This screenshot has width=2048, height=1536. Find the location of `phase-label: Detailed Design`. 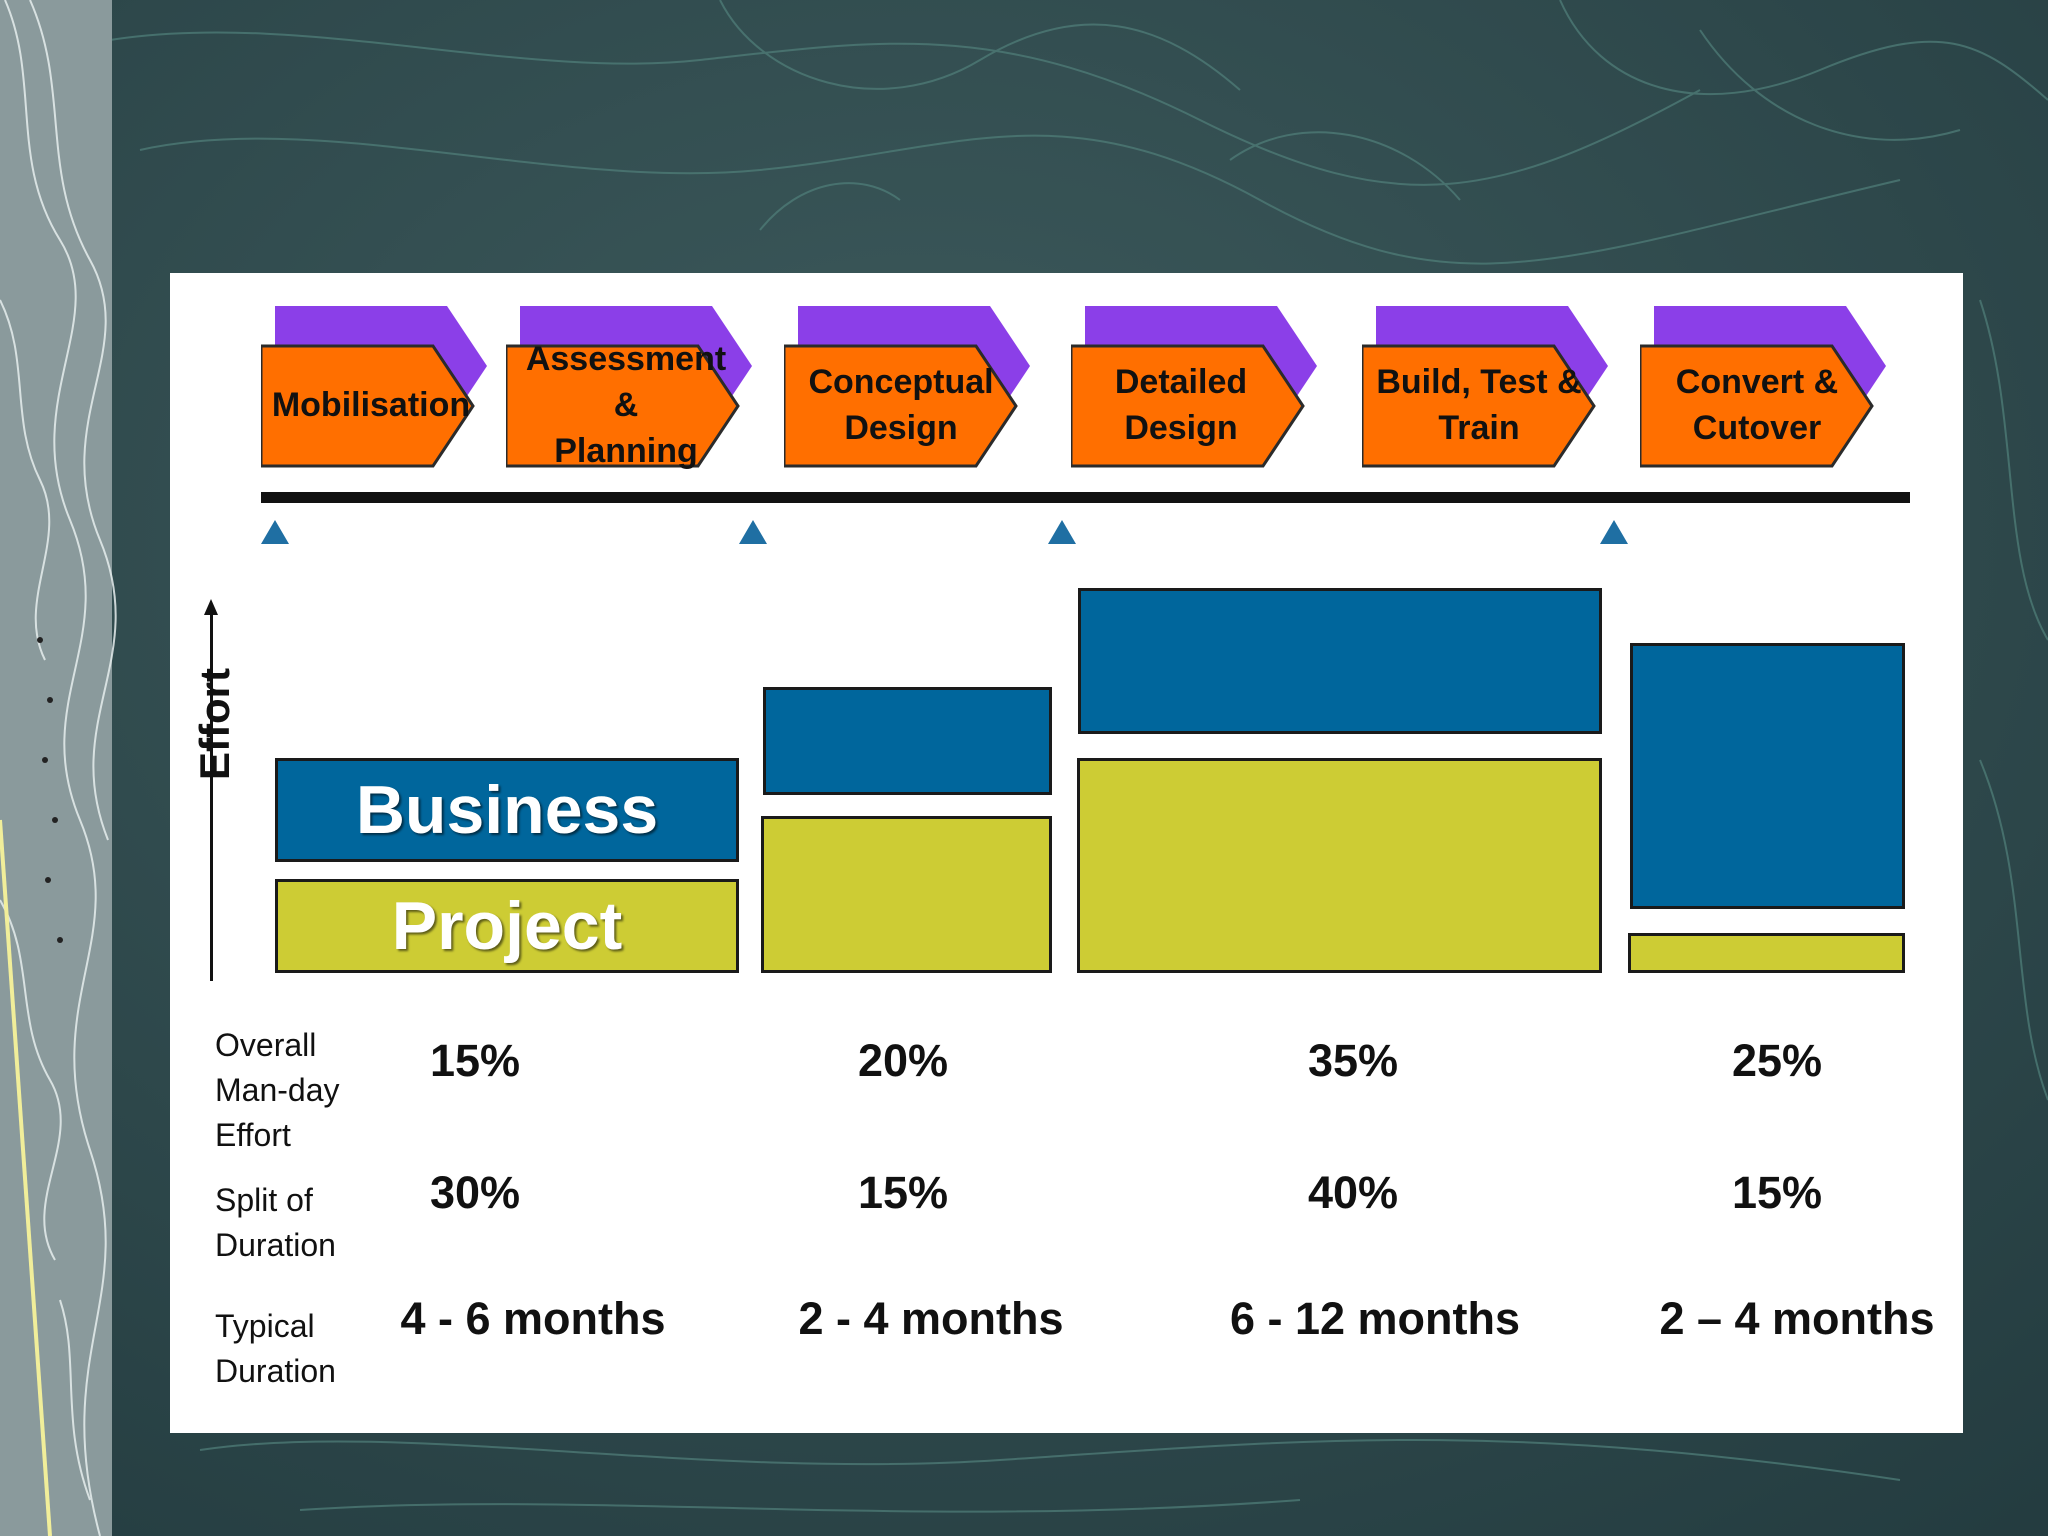

phase-label: Detailed Design is located at coordinates (1181, 405).